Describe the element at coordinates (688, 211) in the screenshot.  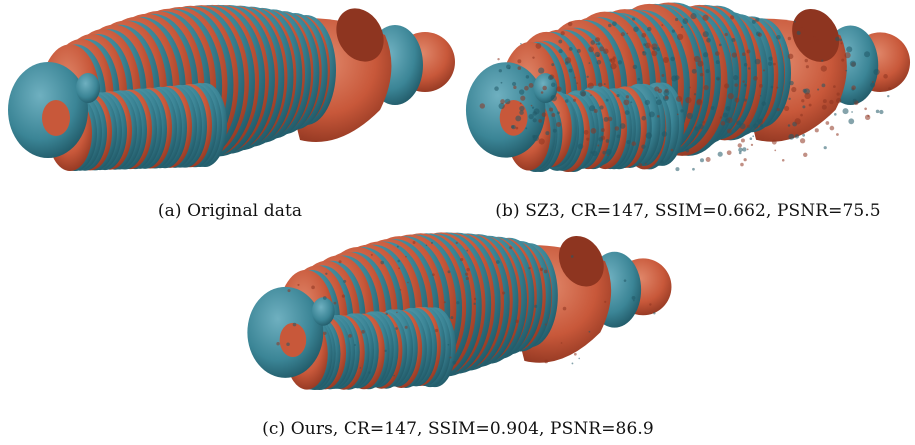
I see `caption-b: (b) SZ3, CR=147, SSIM=0.662, PSNR=75.5` at that location.